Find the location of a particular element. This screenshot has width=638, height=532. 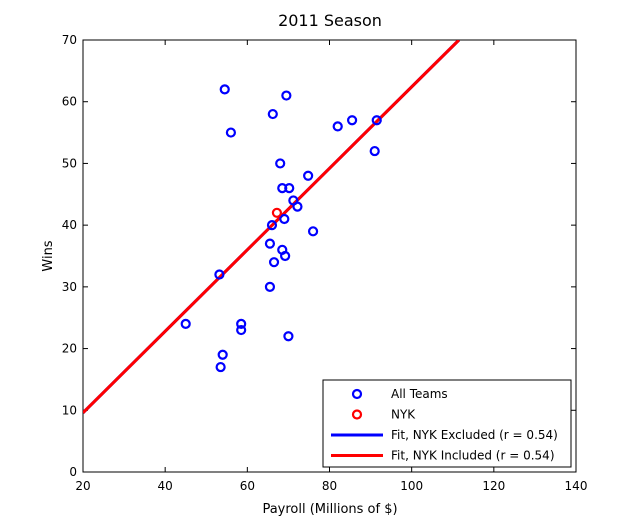

x-tick-label: 80 is located at coordinates (329, 486).